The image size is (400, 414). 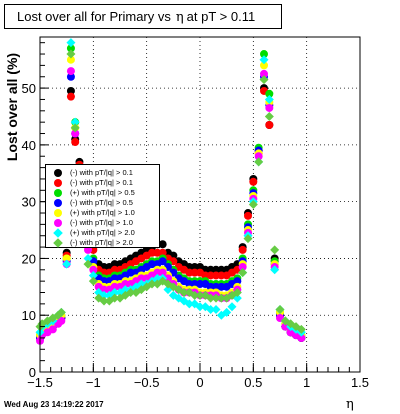 What do you see at coordinates (253, 382) in the screenshot?
I see `x-tick-label: 0.5` at bounding box center [253, 382].